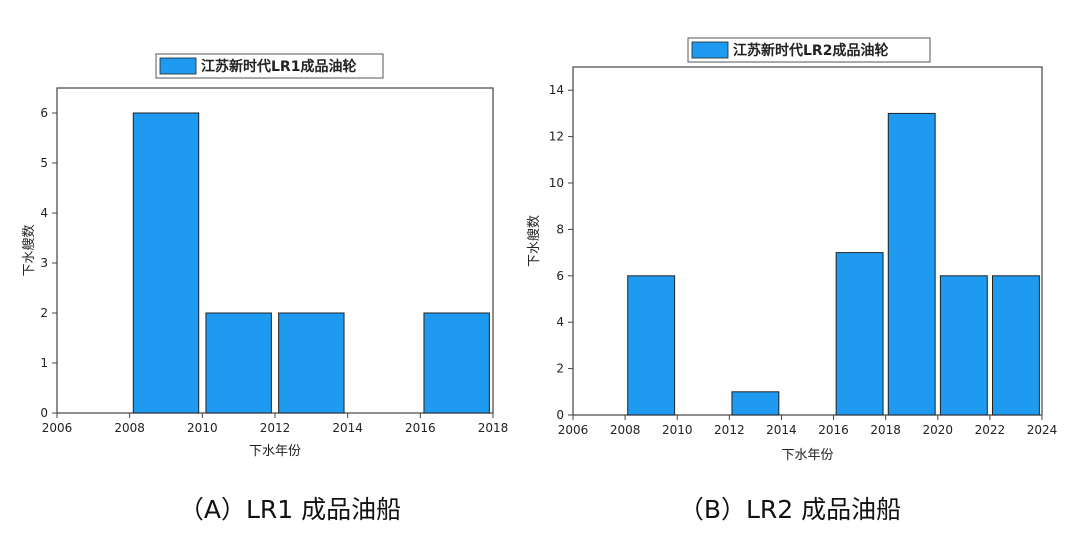  Describe the element at coordinates (556, 137) in the screenshot. I see `y-tick-label: 12` at that location.